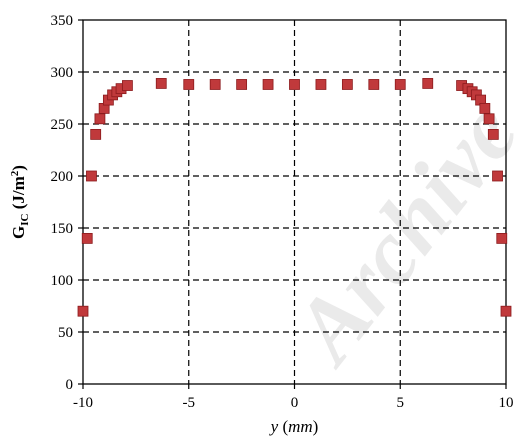 The height and width of the screenshot is (446, 517). Describe the element at coordinates (401, 403) in the screenshot. I see `x-tick-label: 5` at that location.